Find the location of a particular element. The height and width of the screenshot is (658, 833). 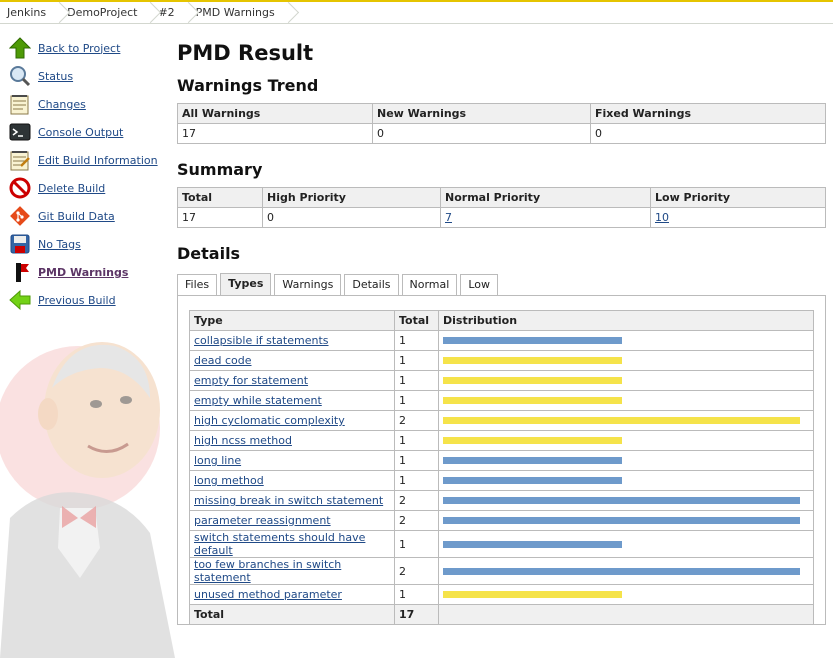

type-cell: too few branches in switch statement is located at coordinates (292, 571).